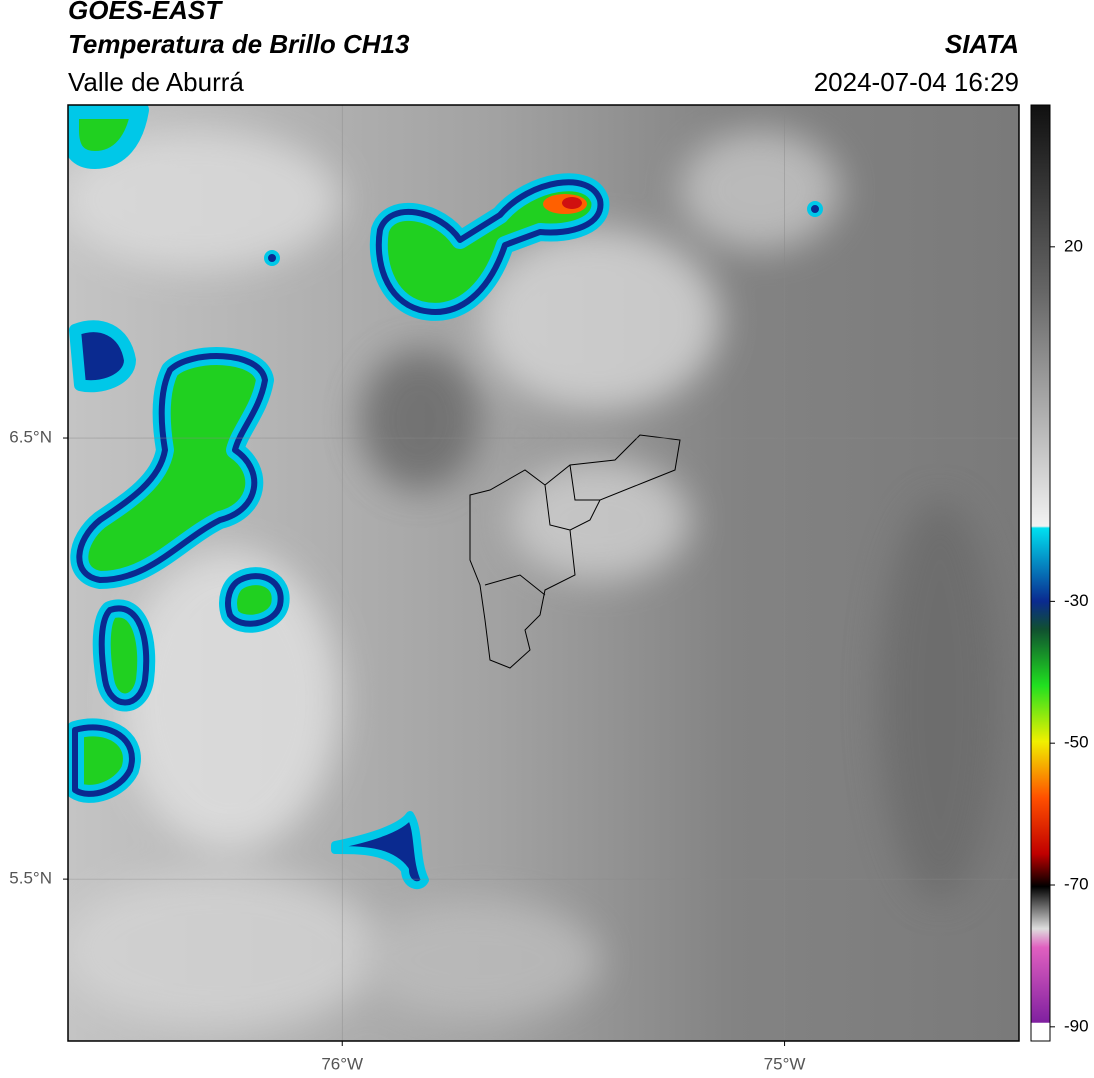 The height and width of the screenshot is (1078, 1094). Describe the element at coordinates (785, 1063) in the screenshot. I see `lon-tick-label: 75°W` at that location.